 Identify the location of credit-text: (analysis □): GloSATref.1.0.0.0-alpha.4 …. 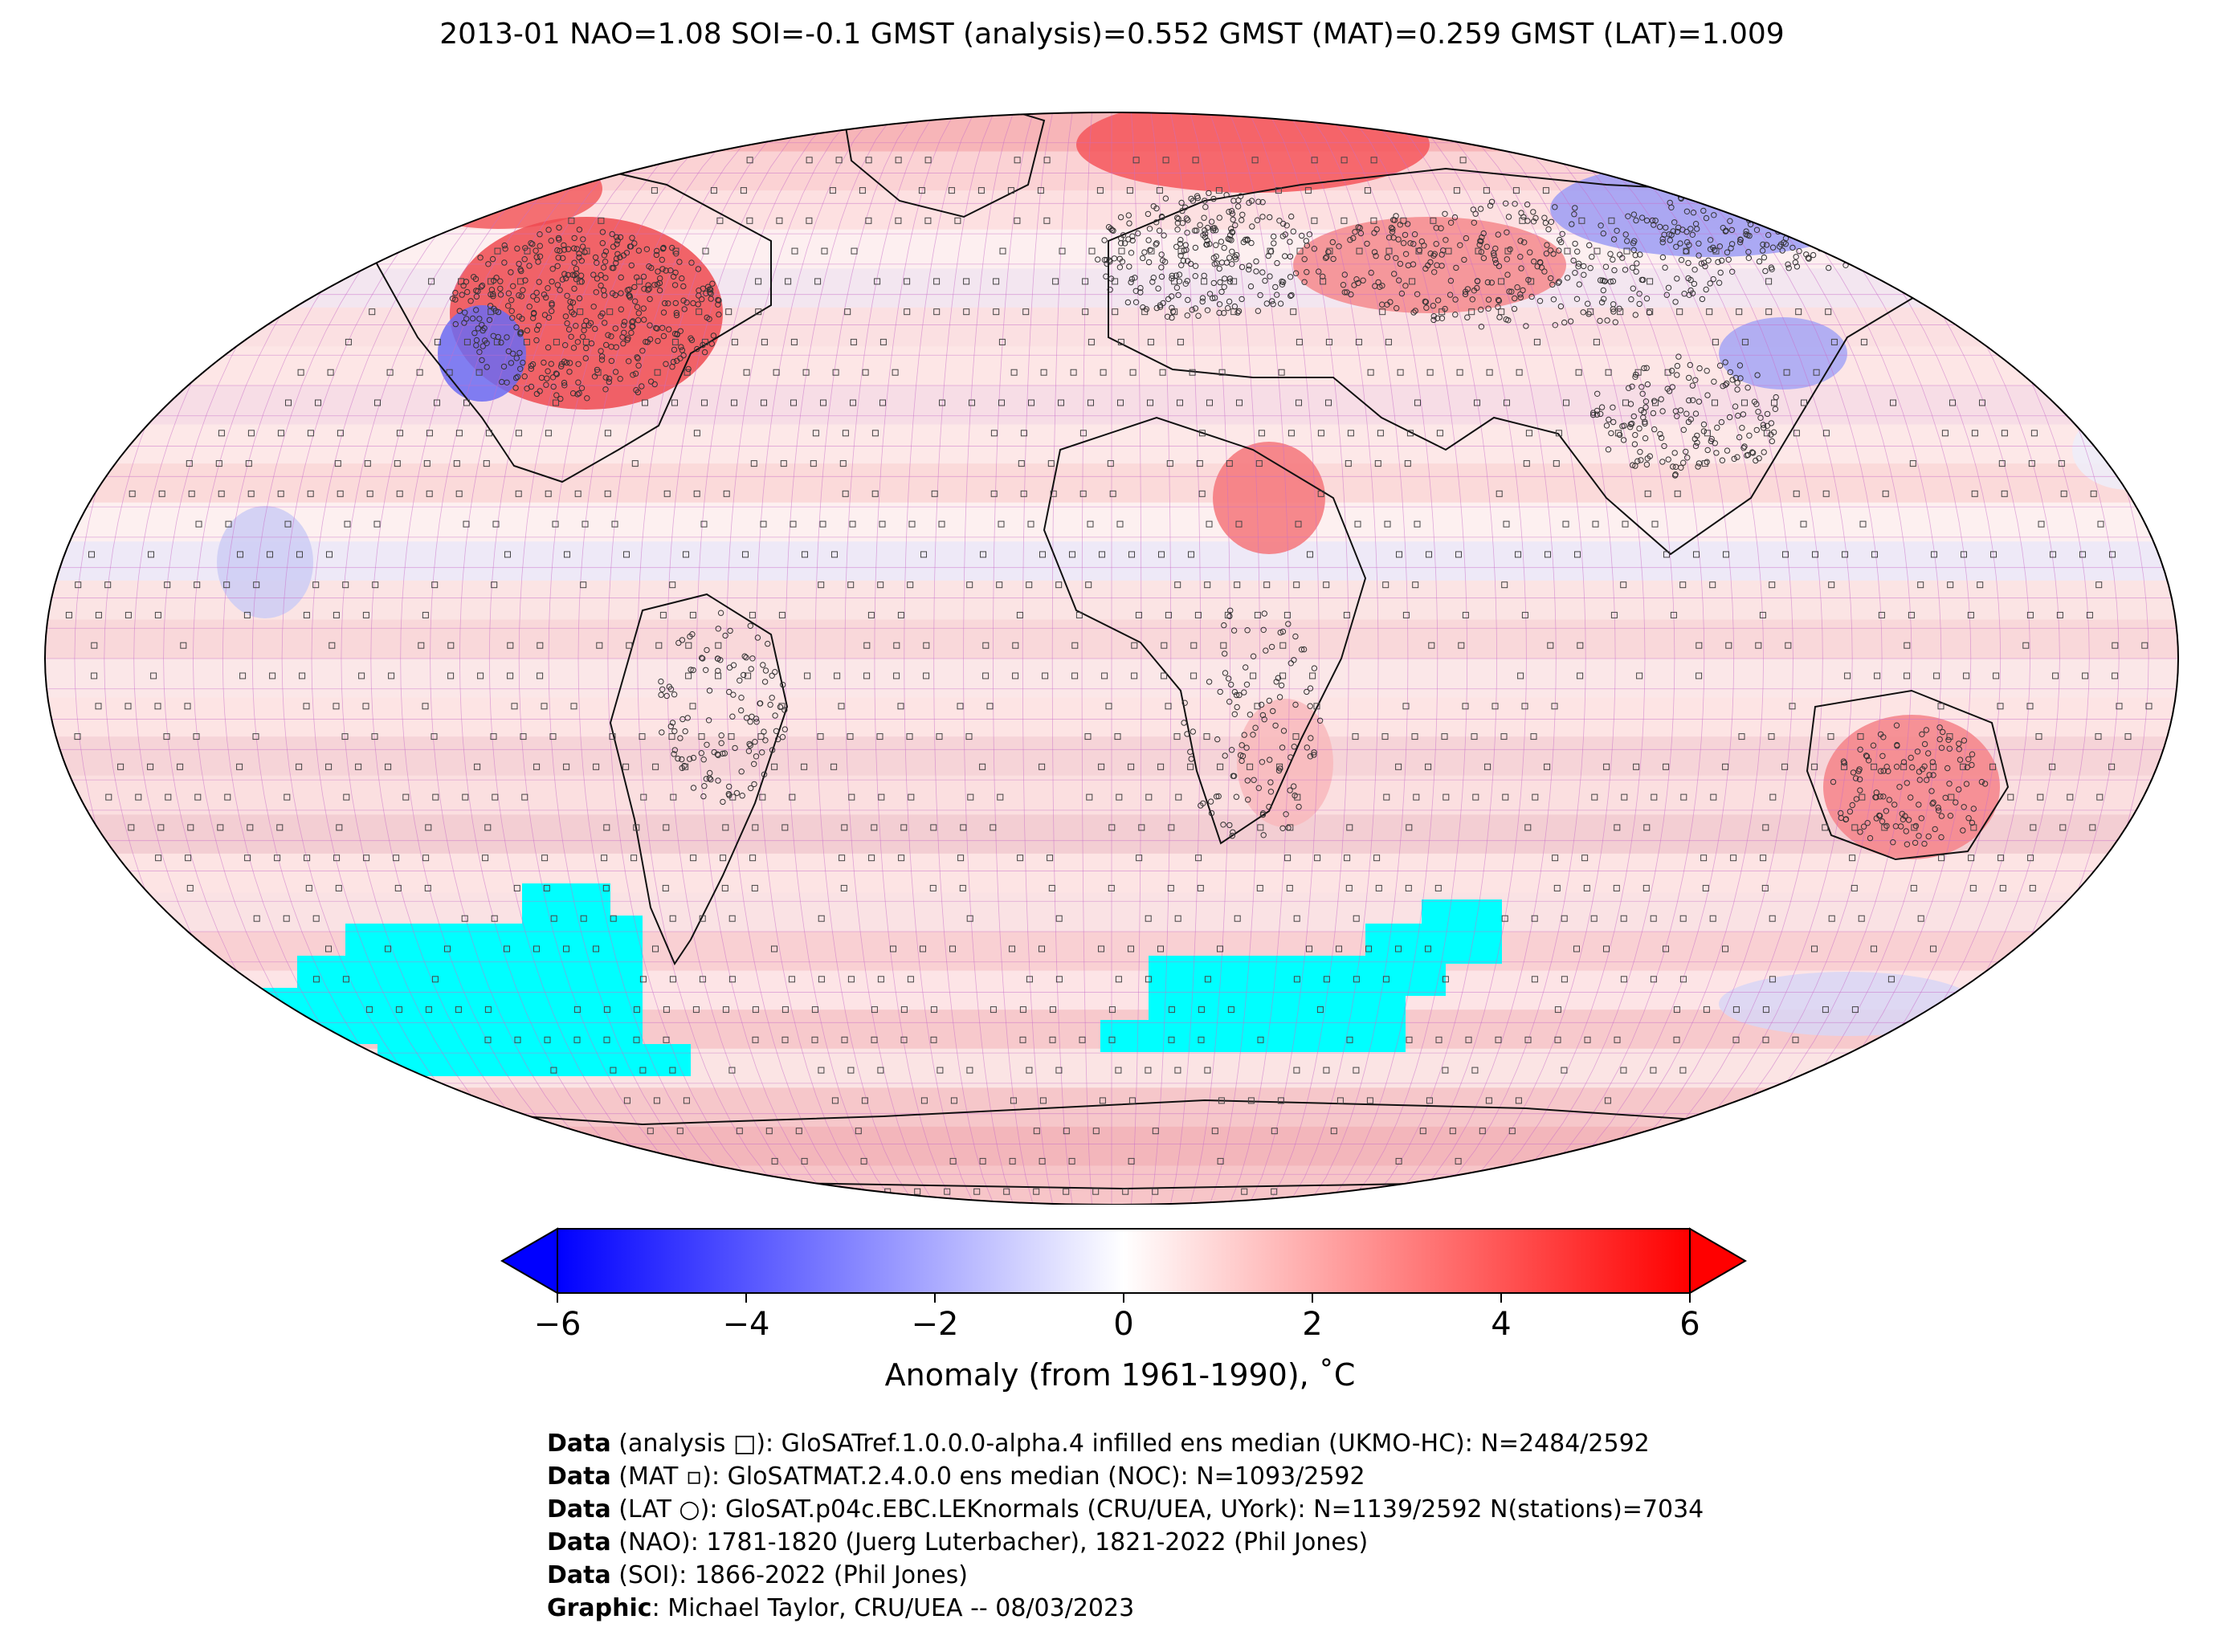
(1130, 1444).